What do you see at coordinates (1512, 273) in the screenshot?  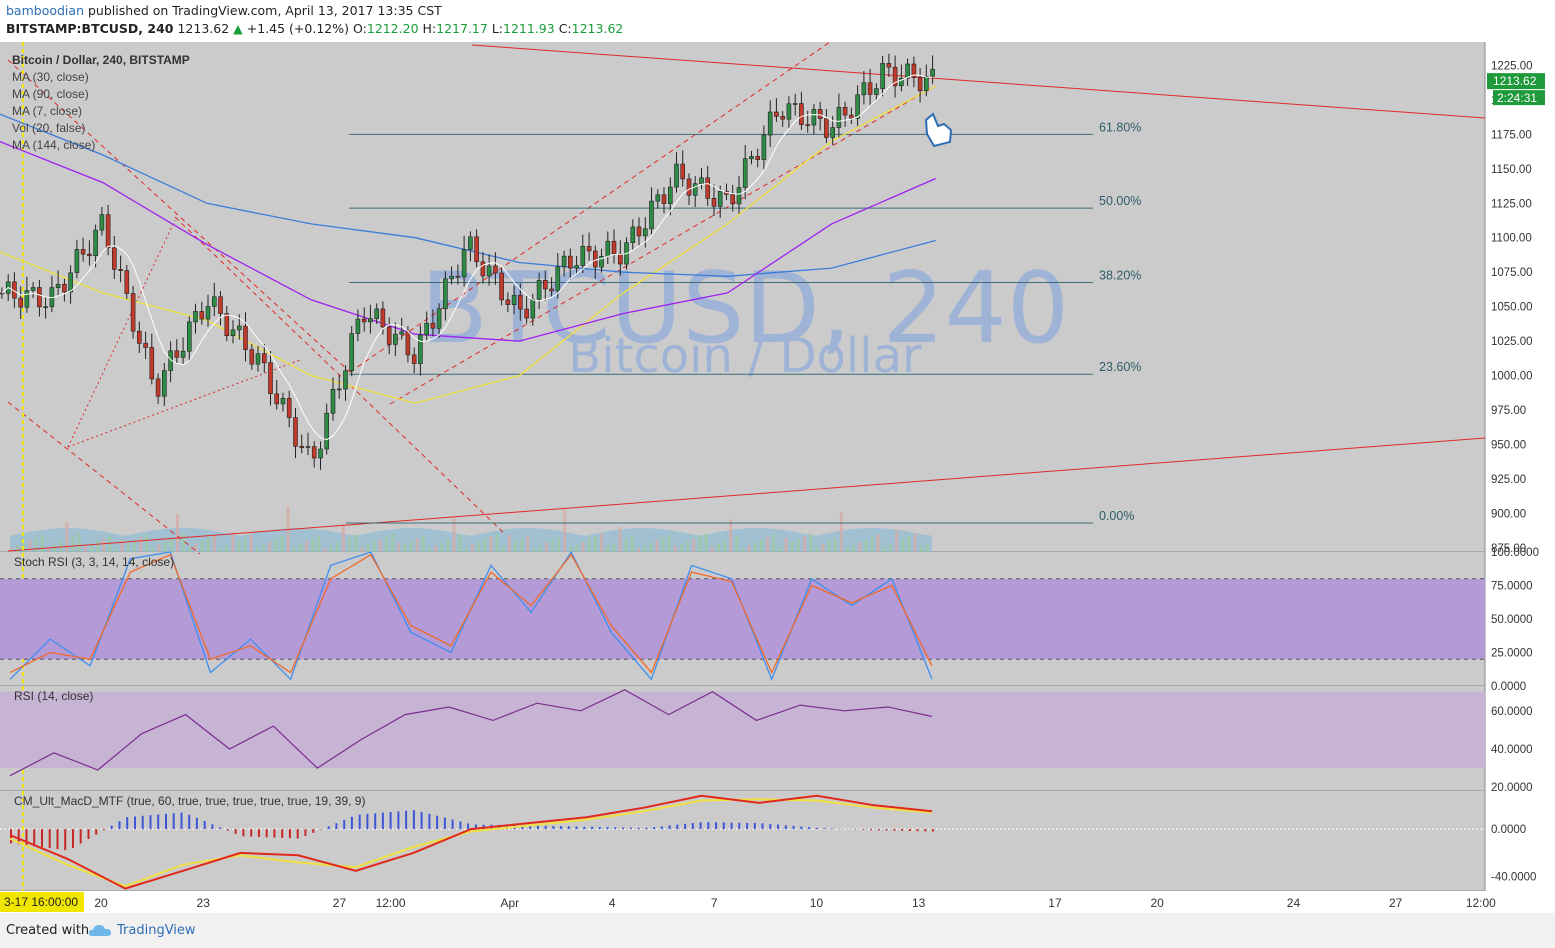 I see `y-tick-label: 1075.00` at bounding box center [1512, 273].